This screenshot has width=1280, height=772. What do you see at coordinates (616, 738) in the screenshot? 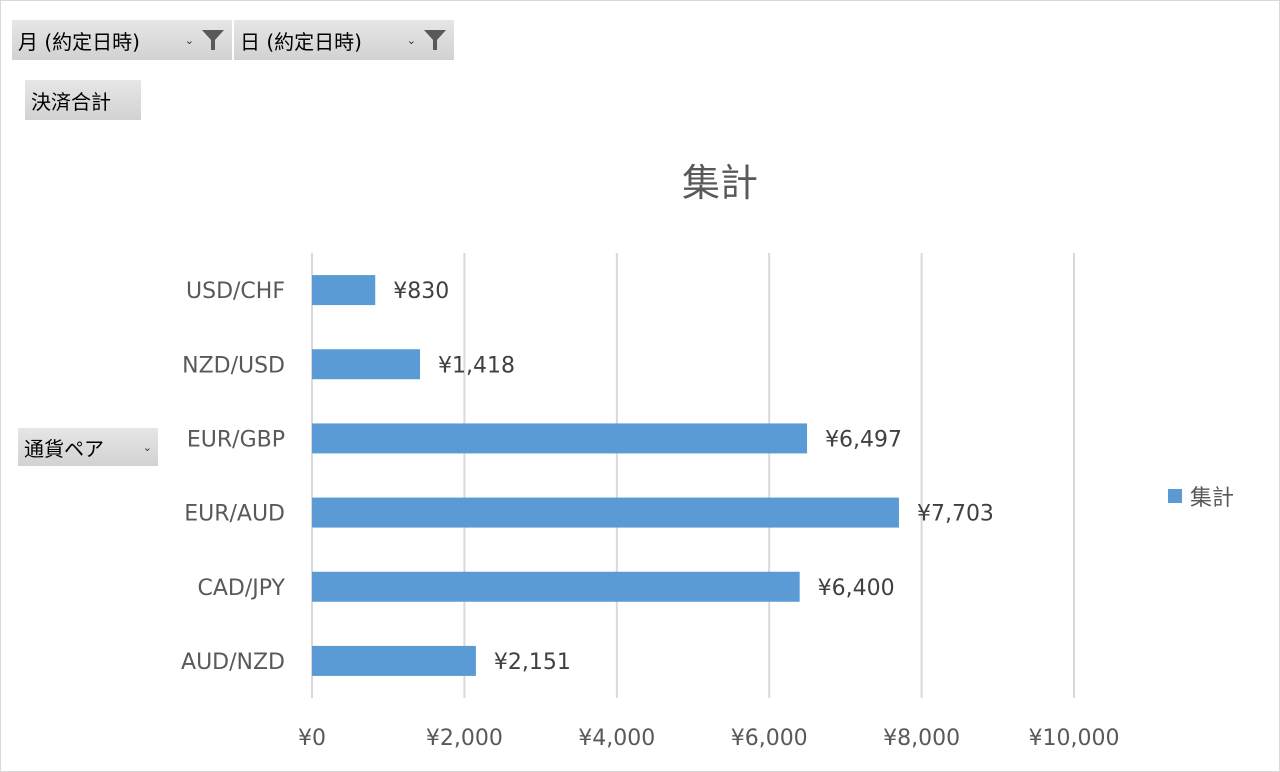
I see `x-tick-label: ¥4,000` at bounding box center [616, 738].